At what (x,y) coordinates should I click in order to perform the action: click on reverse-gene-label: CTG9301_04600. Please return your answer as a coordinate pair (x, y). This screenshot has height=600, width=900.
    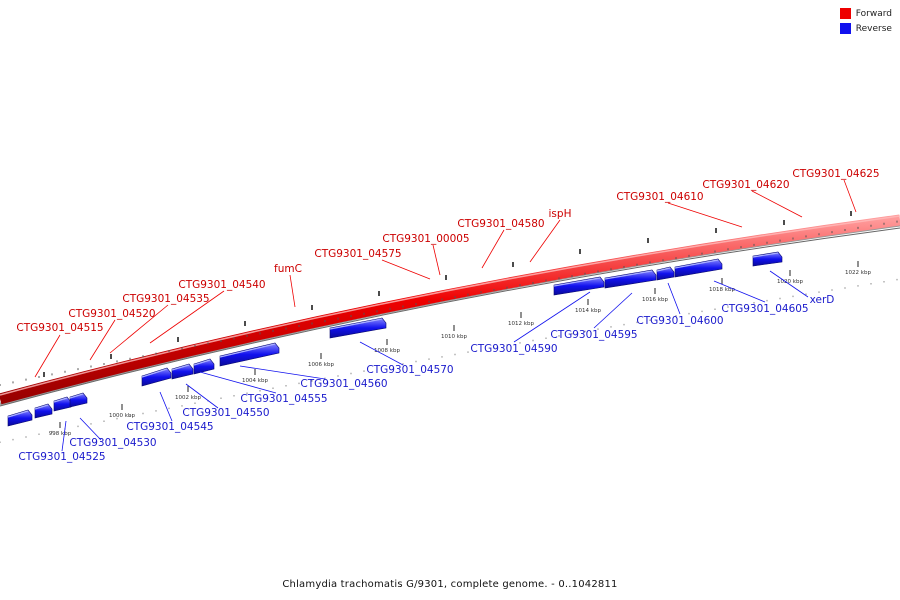
    Looking at the image, I should click on (679, 321).